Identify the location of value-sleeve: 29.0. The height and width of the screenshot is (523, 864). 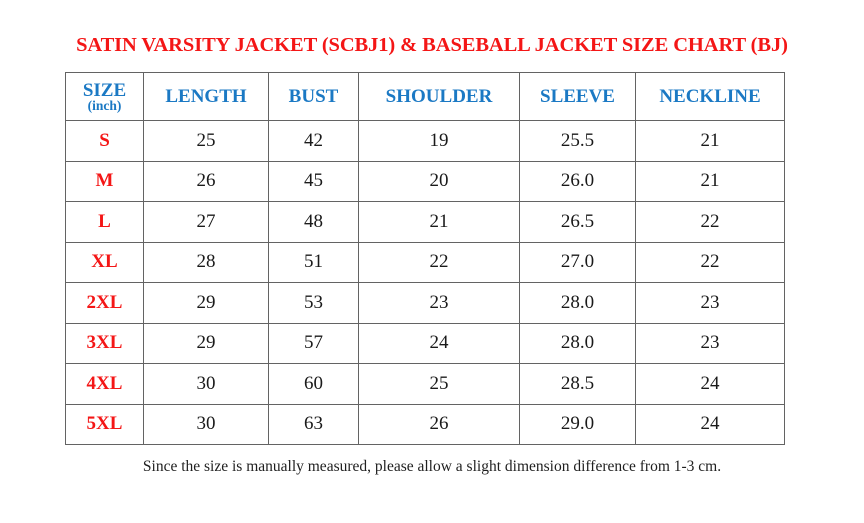
(577, 424).